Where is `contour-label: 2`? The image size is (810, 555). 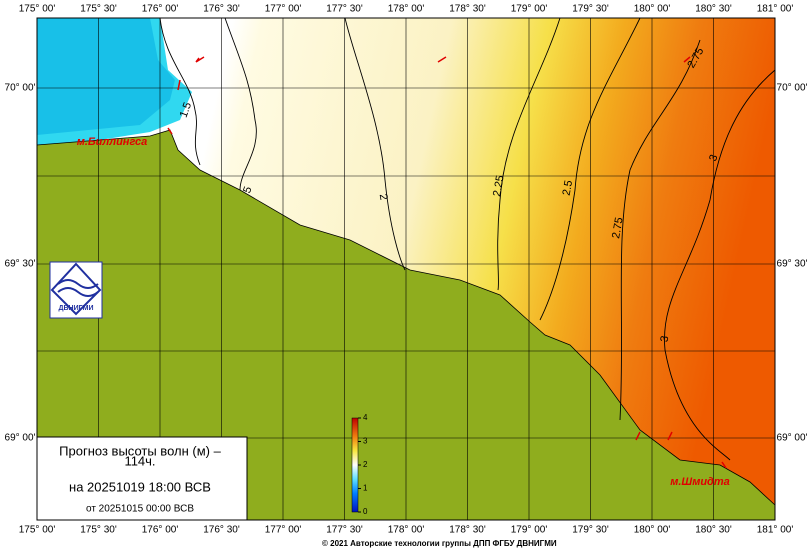
contour-label: 2 is located at coordinates (383, 197).